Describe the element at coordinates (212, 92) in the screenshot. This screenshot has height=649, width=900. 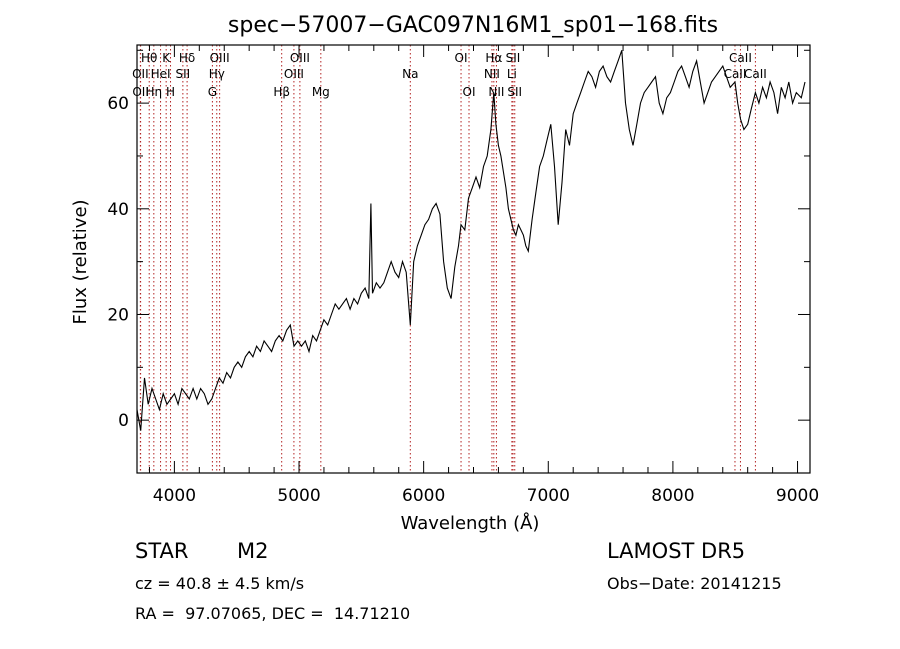
I see `line-label: G` at that location.